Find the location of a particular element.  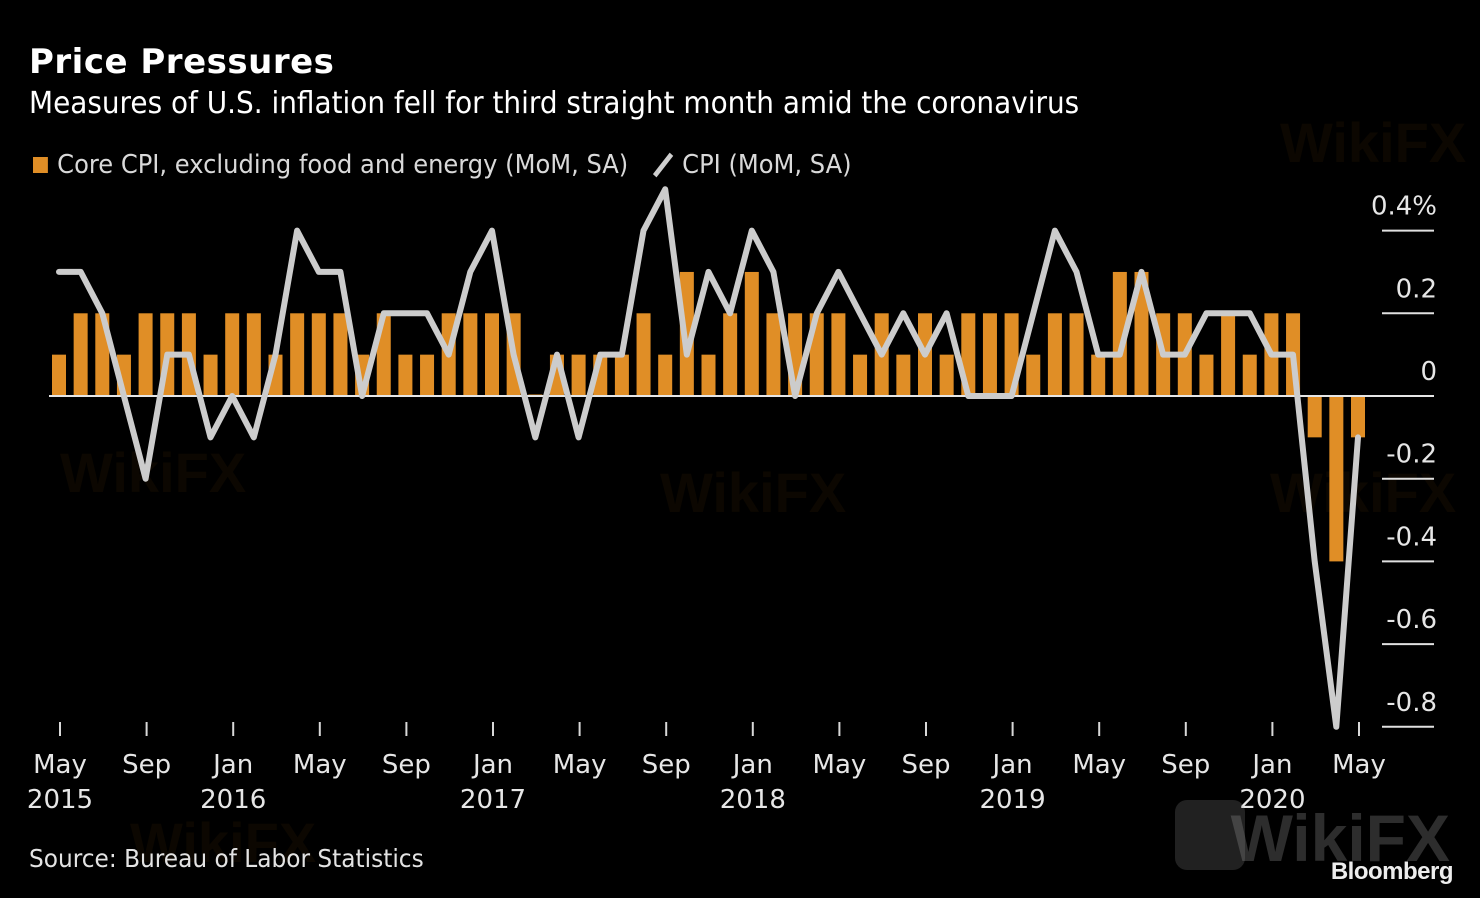

legend-cpi-label: CPI (MoM, SA) is located at coordinates (767, 165).